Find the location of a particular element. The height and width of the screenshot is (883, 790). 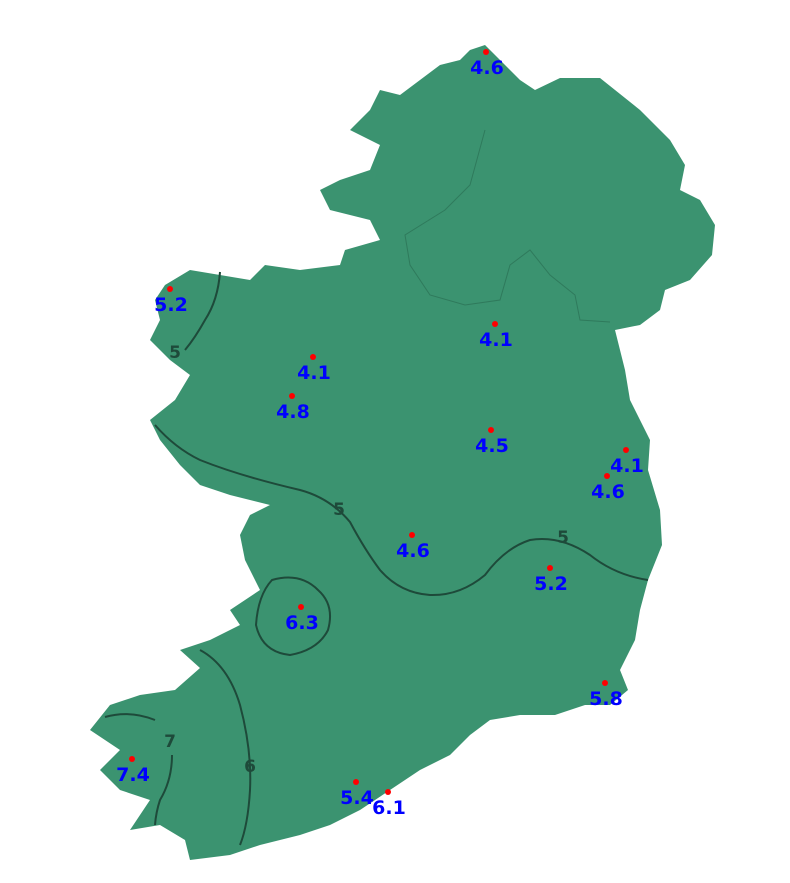

station: 5.8 is located at coordinates (606, 695).